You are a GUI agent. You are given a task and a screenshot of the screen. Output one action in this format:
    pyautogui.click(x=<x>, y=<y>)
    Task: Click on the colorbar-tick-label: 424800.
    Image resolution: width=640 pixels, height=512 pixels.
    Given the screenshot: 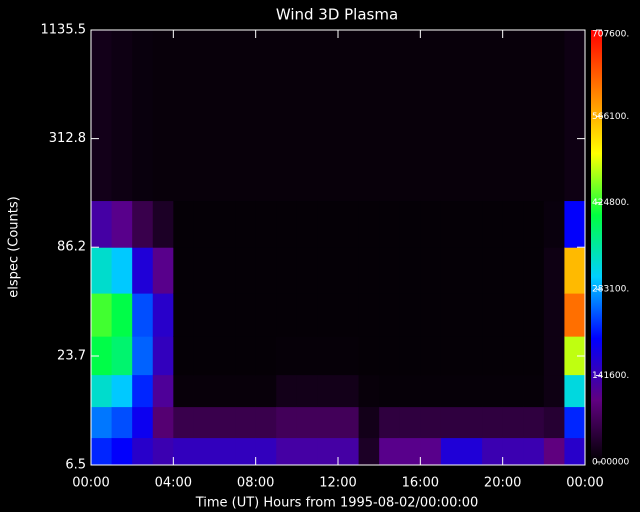 What is the action you would take?
    pyautogui.click(x=610, y=203)
    